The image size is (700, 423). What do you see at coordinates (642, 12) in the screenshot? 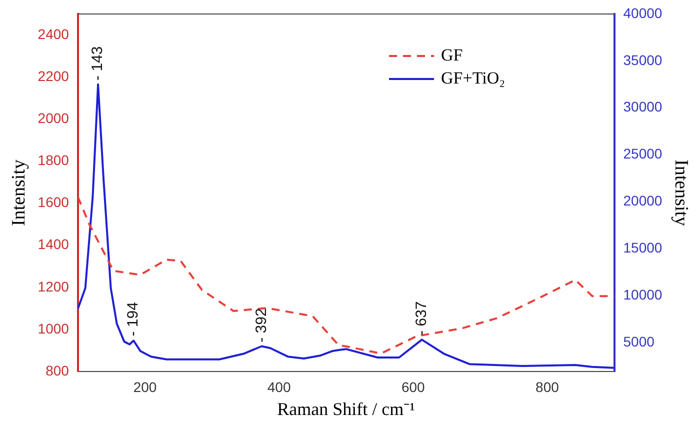
I see `y2-tick-label: 40000` at bounding box center [642, 12].